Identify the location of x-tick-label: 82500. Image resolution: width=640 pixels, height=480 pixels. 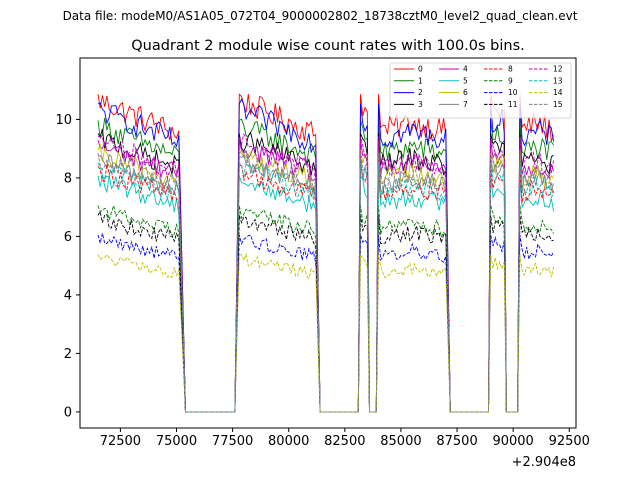
(344, 441).